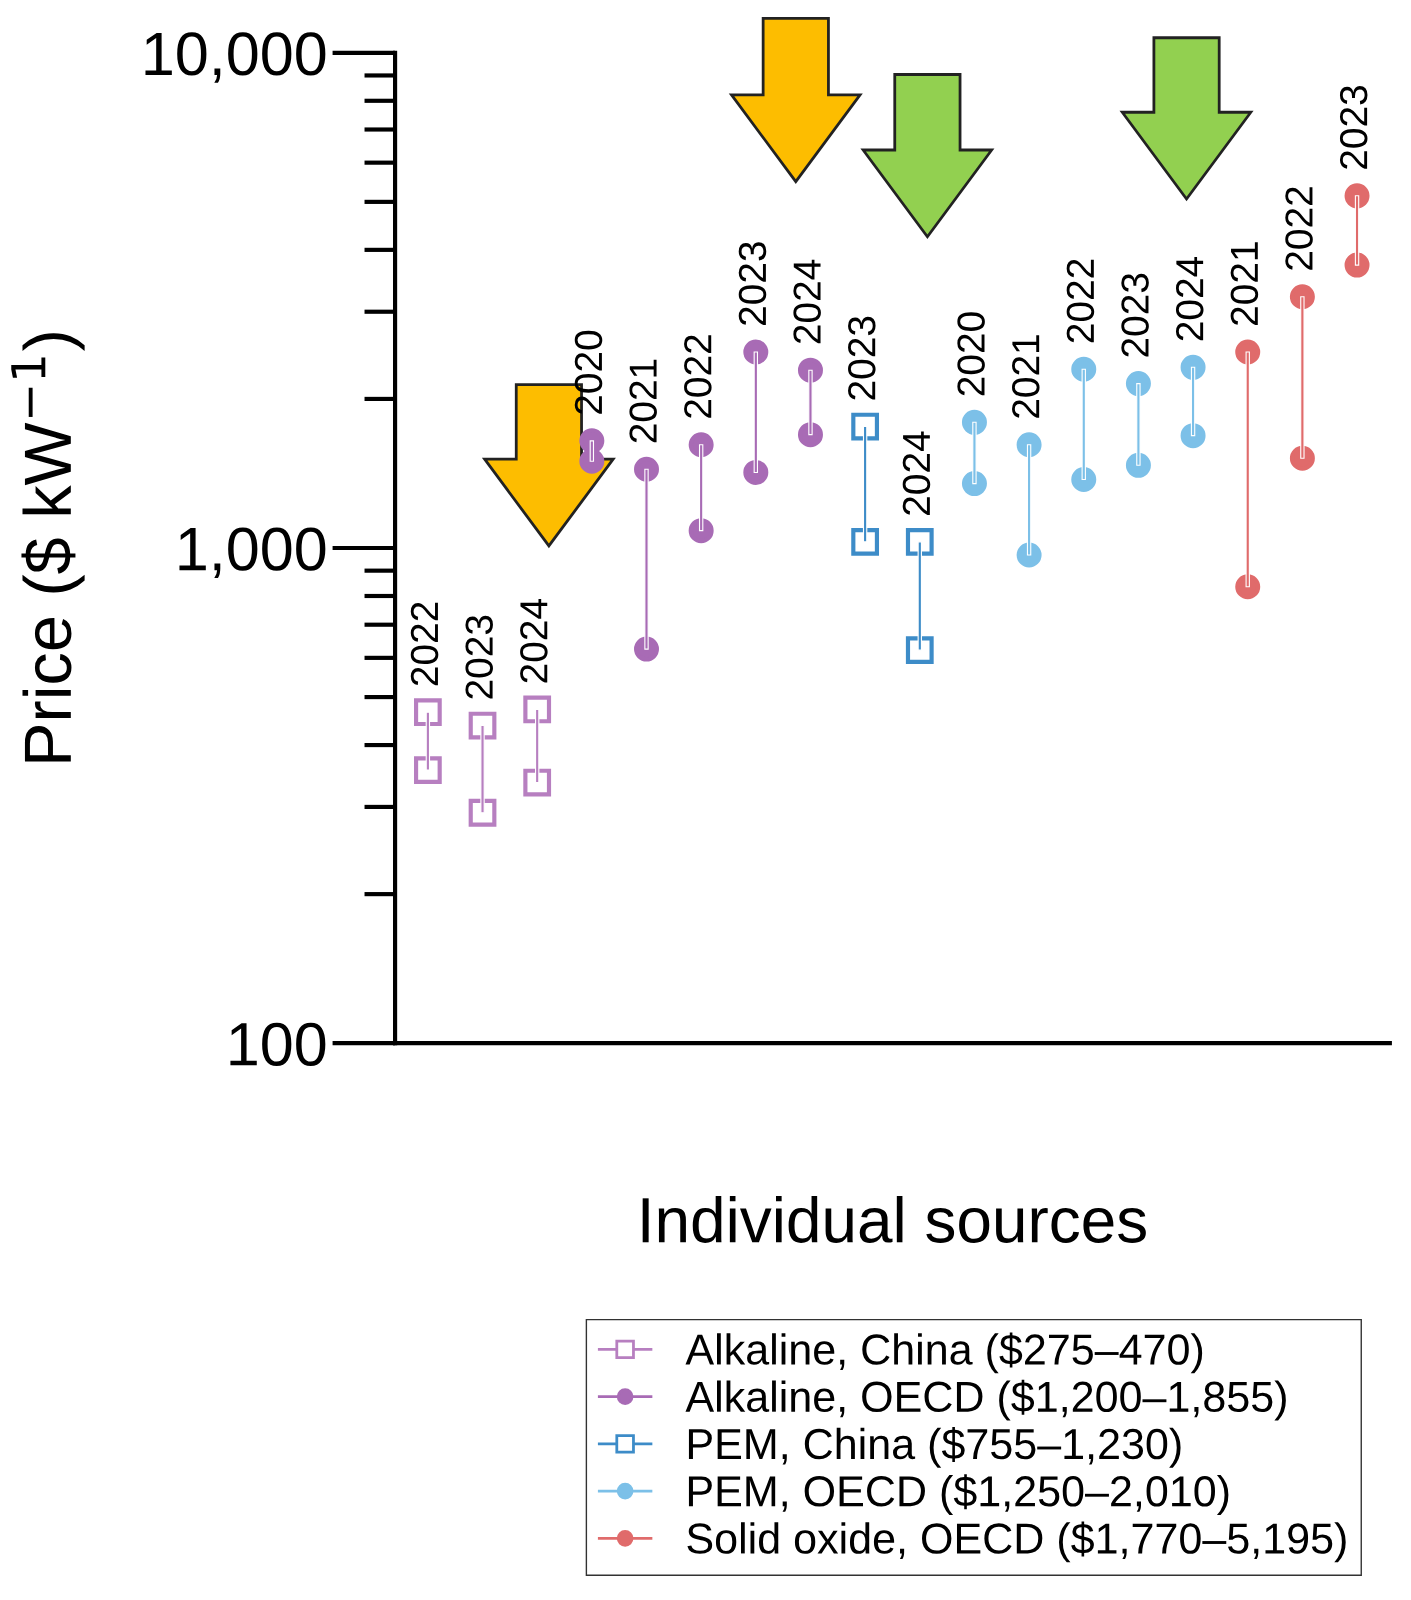 This screenshot has width=1411, height=1600. What do you see at coordinates (958, 1495) in the screenshot?
I see `legend-label: PEM, OECD ($1,250–2,010)` at bounding box center [958, 1495].